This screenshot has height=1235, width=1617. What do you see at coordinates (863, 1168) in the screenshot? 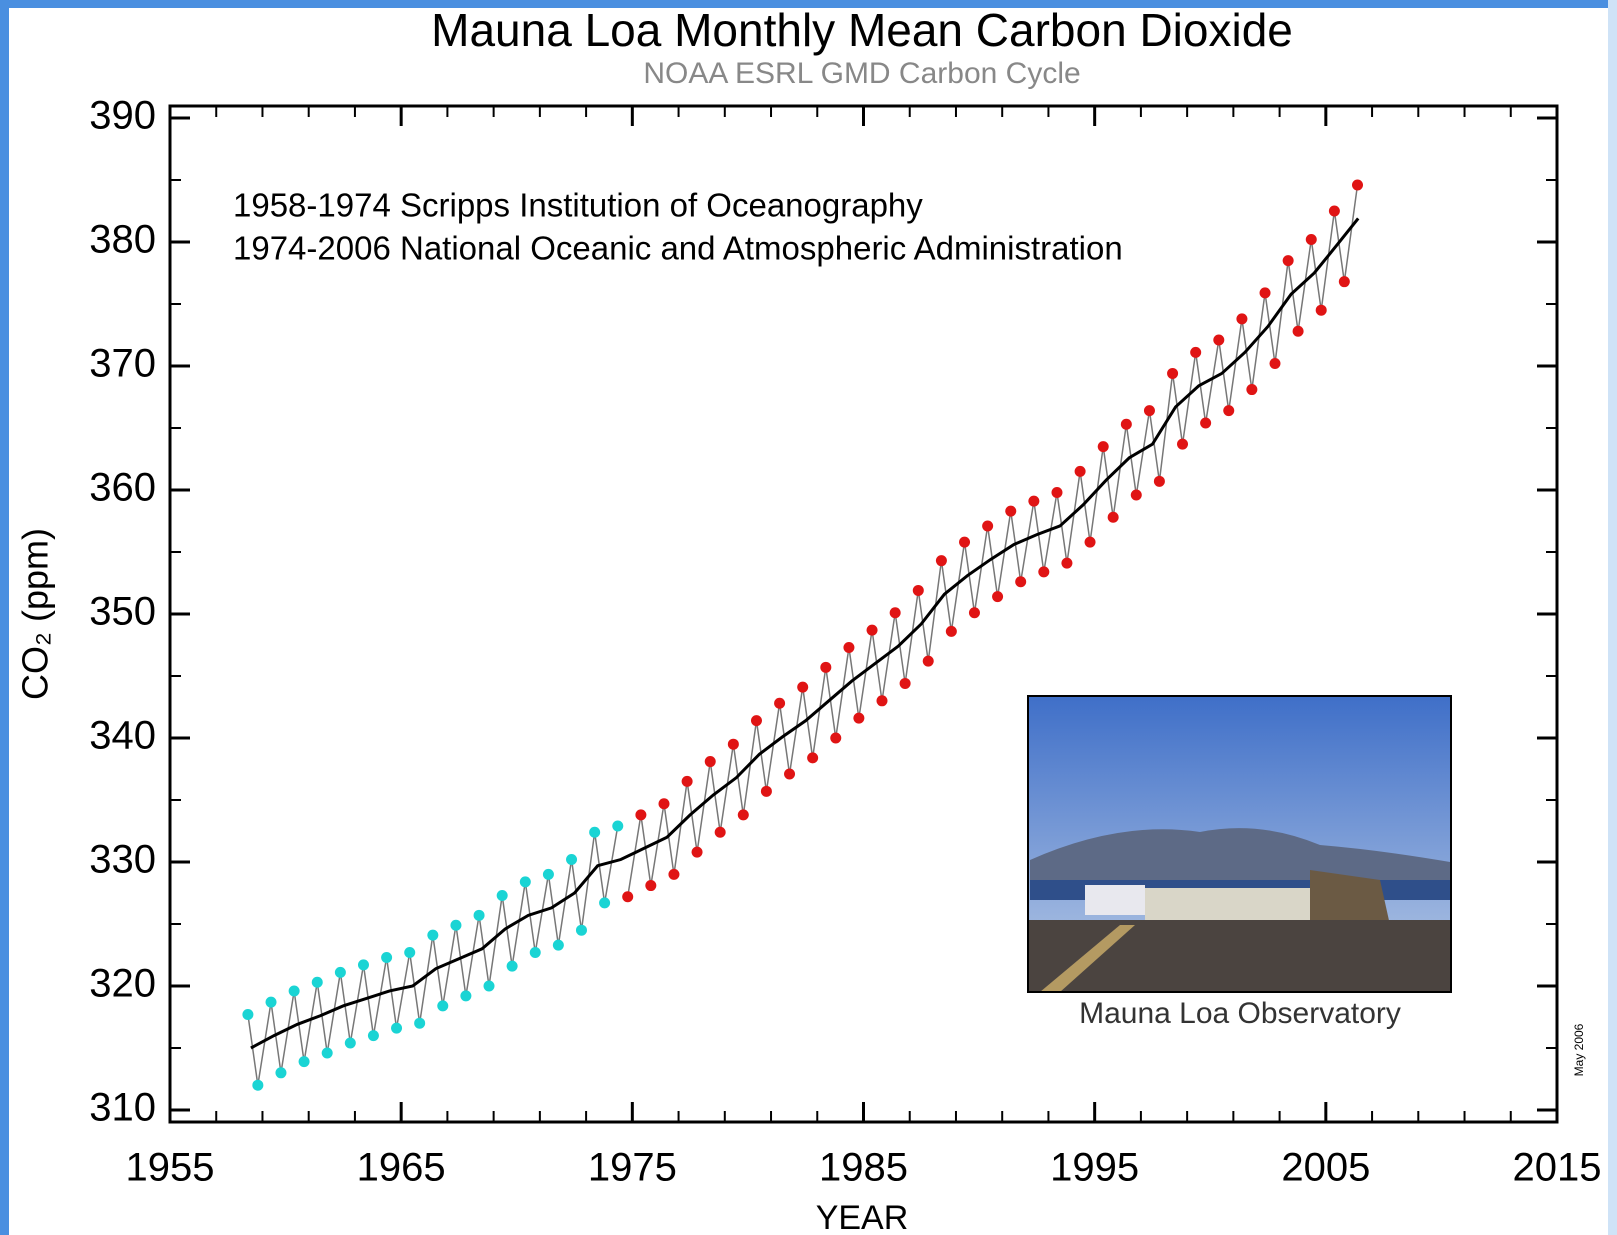
I see `x-tick-label: 1985` at bounding box center [863, 1168].